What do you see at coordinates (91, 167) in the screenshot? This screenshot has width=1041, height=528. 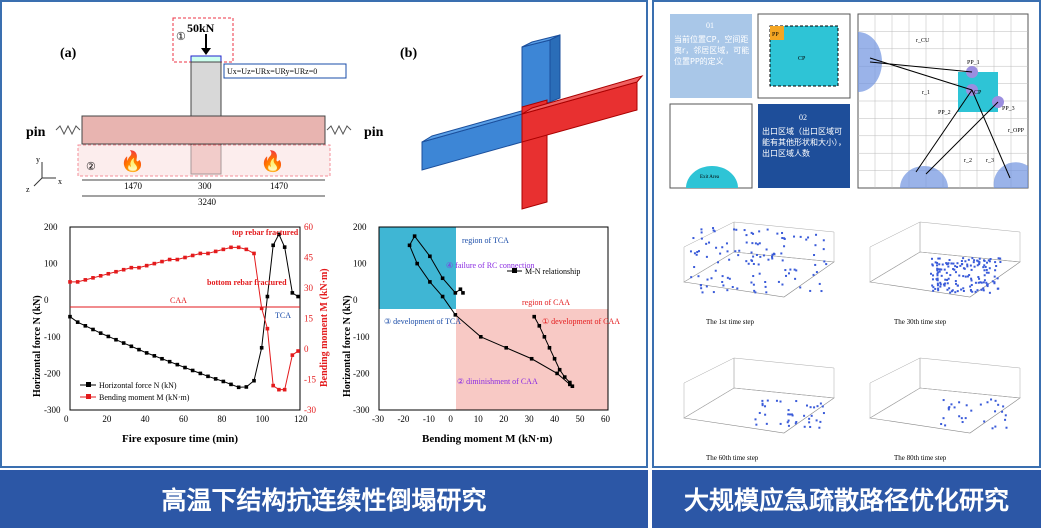 I see `marker-2: ②` at bounding box center [91, 167].